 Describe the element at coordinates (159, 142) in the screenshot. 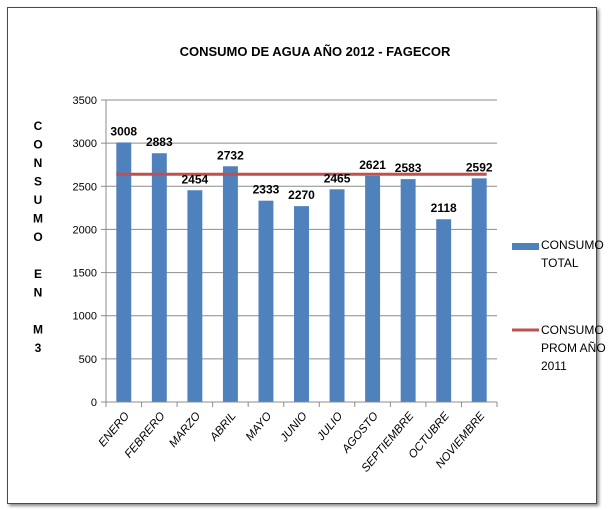

I see `bar-data-label: 2883` at that location.